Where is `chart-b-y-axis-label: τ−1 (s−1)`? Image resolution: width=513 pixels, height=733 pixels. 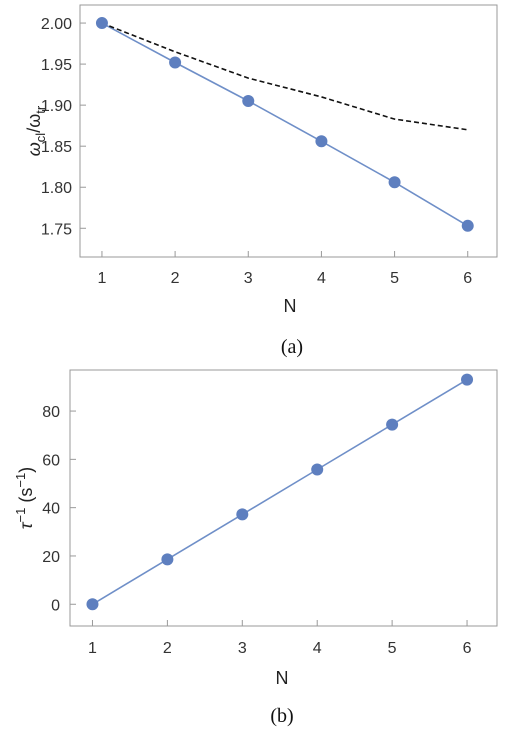 chart-b-y-axis-label: τ−1 (s−1) is located at coordinates (24, 498).